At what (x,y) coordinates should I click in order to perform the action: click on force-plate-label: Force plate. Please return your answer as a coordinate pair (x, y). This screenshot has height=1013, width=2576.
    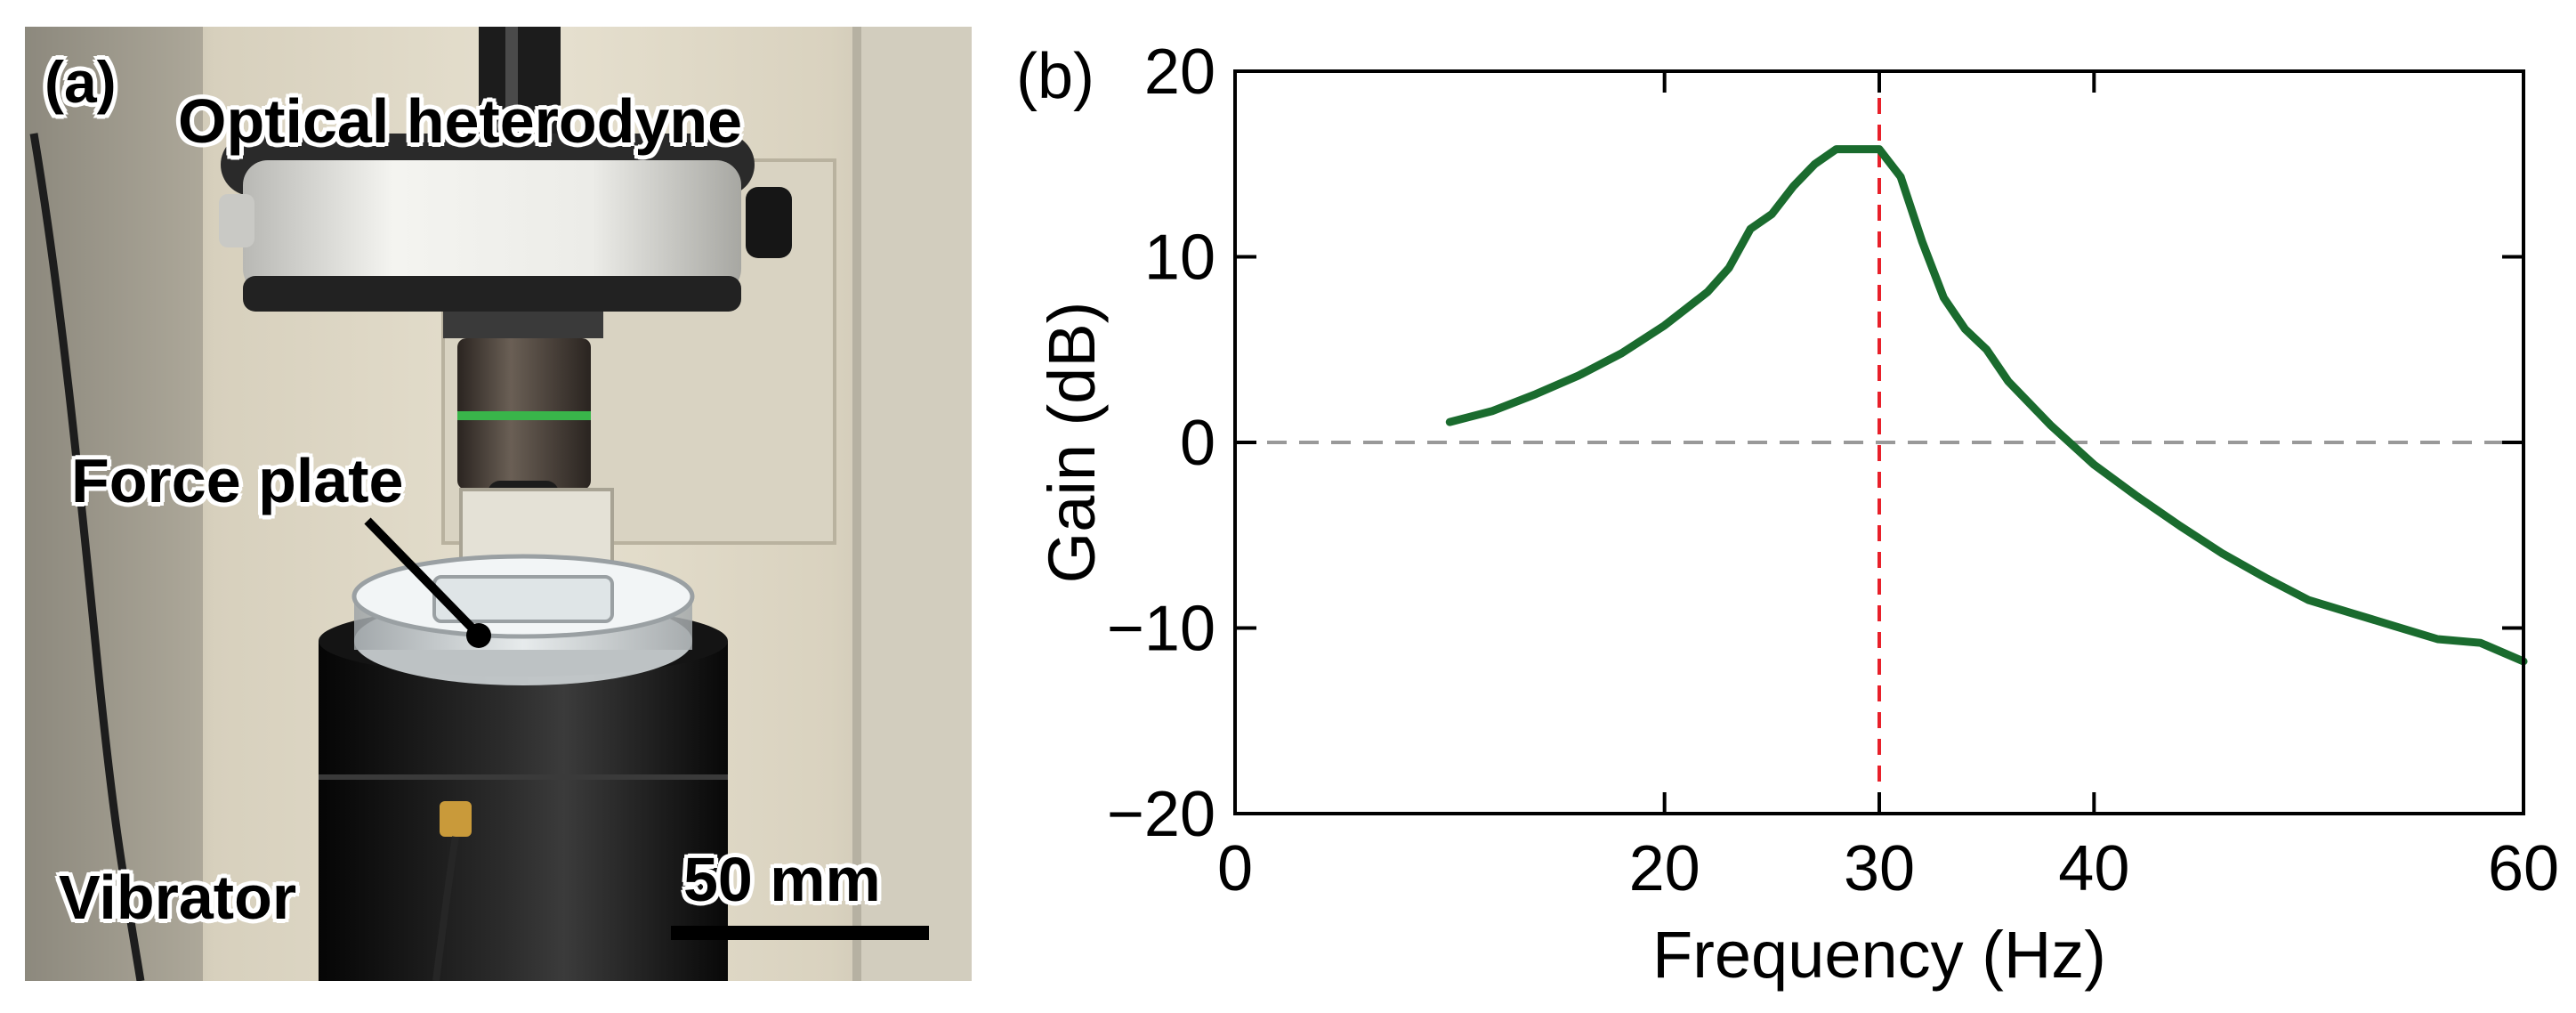
    Looking at the image, I should click on (237, 480).